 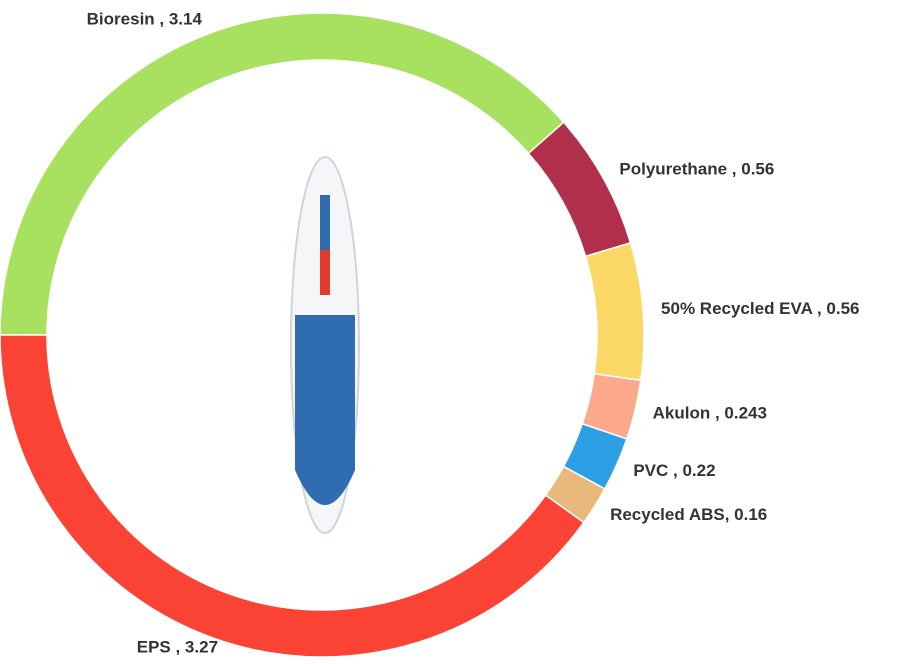 I want to click on board-image, so click(x=325, y=345).